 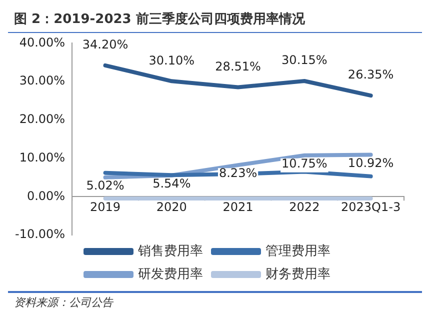 I want to click on y-tick-label: 40.00%, so click(x=42, y=42).